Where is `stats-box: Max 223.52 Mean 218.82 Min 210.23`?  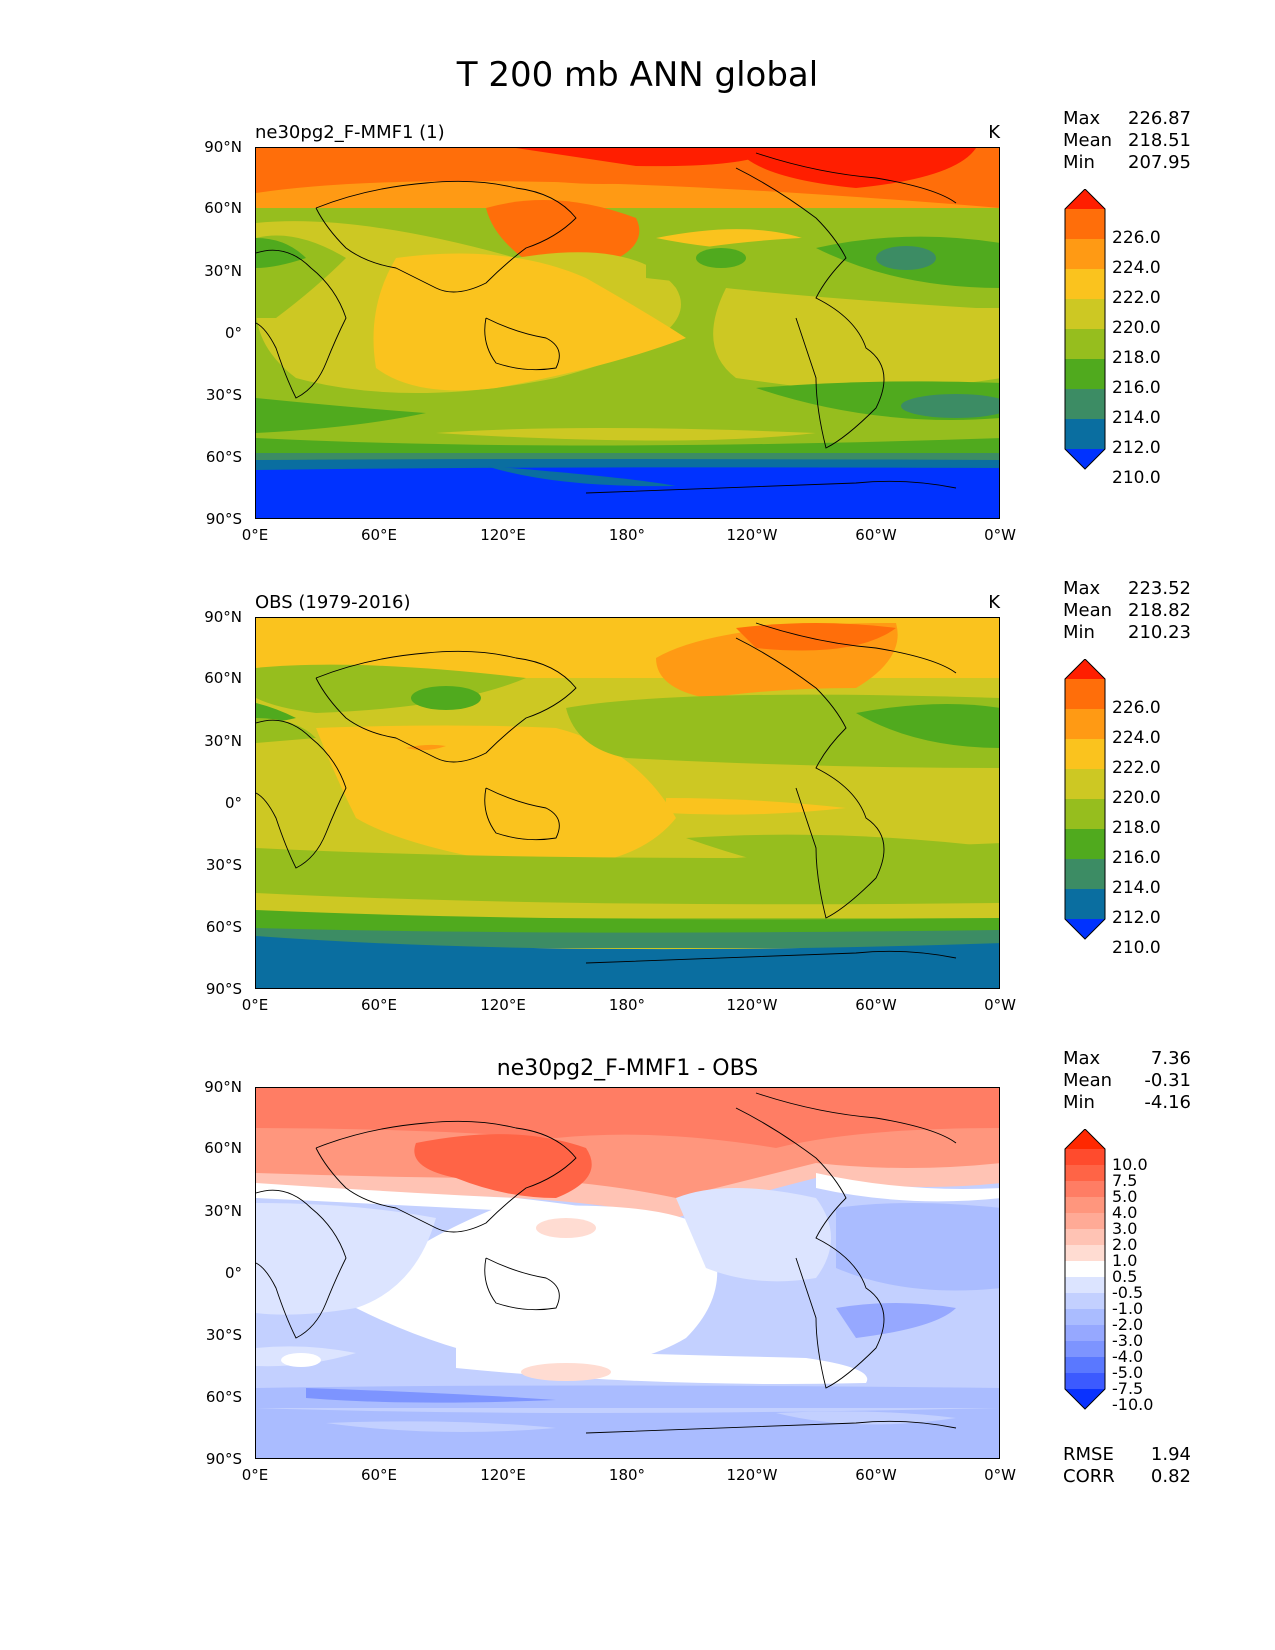 stats-box: Max 223.52 Mean 218.82 Min 210.23 is located at coordinates (1127, 611).